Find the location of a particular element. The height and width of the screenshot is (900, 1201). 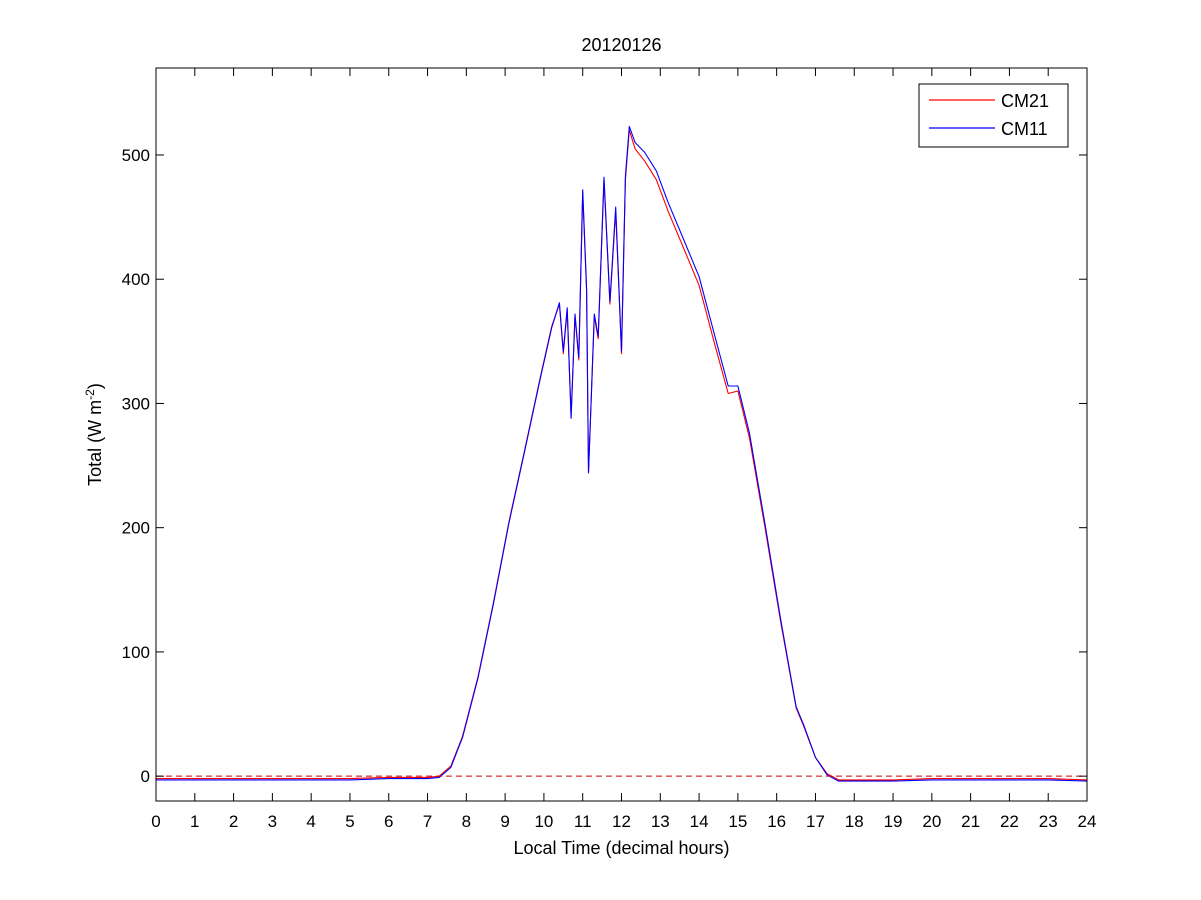

y-axis-label-main: Total (W m is located at coordinates (95, 443).